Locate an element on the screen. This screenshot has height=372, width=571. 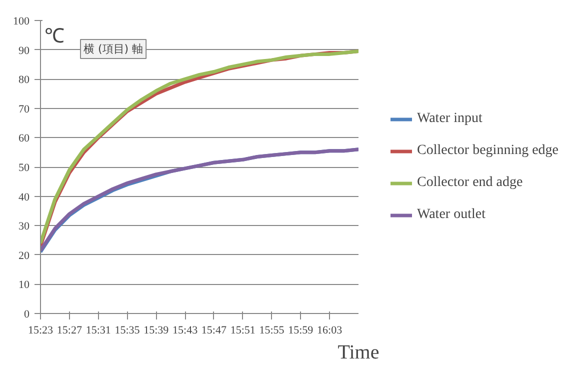
x-tick-label: 15:55 is located at coordinates (272, 330).